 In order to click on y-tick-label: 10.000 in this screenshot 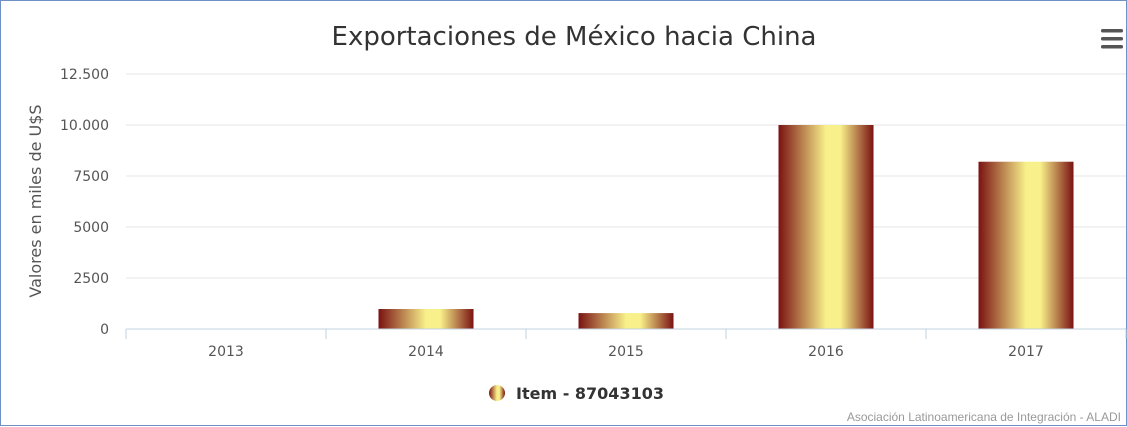, I will do `click(84, 126)`.